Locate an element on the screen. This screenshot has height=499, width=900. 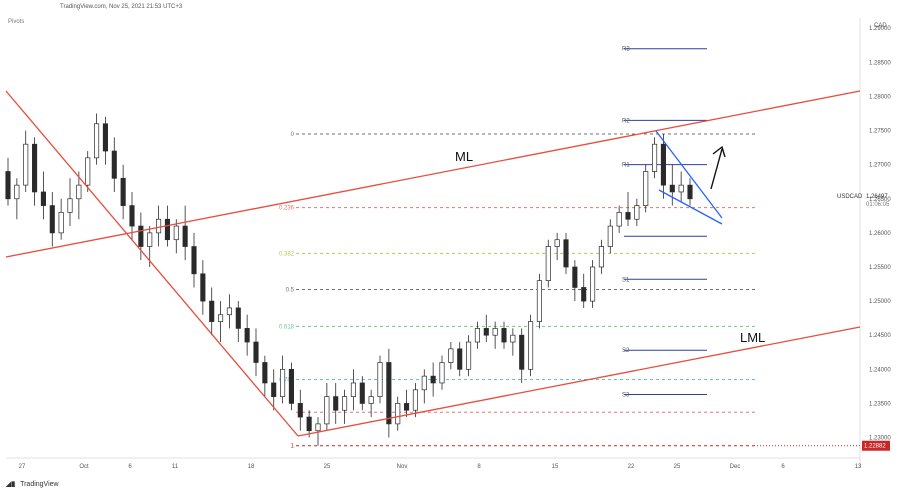
last-price-label: 1.26497 is located at coordinates (877, 197).